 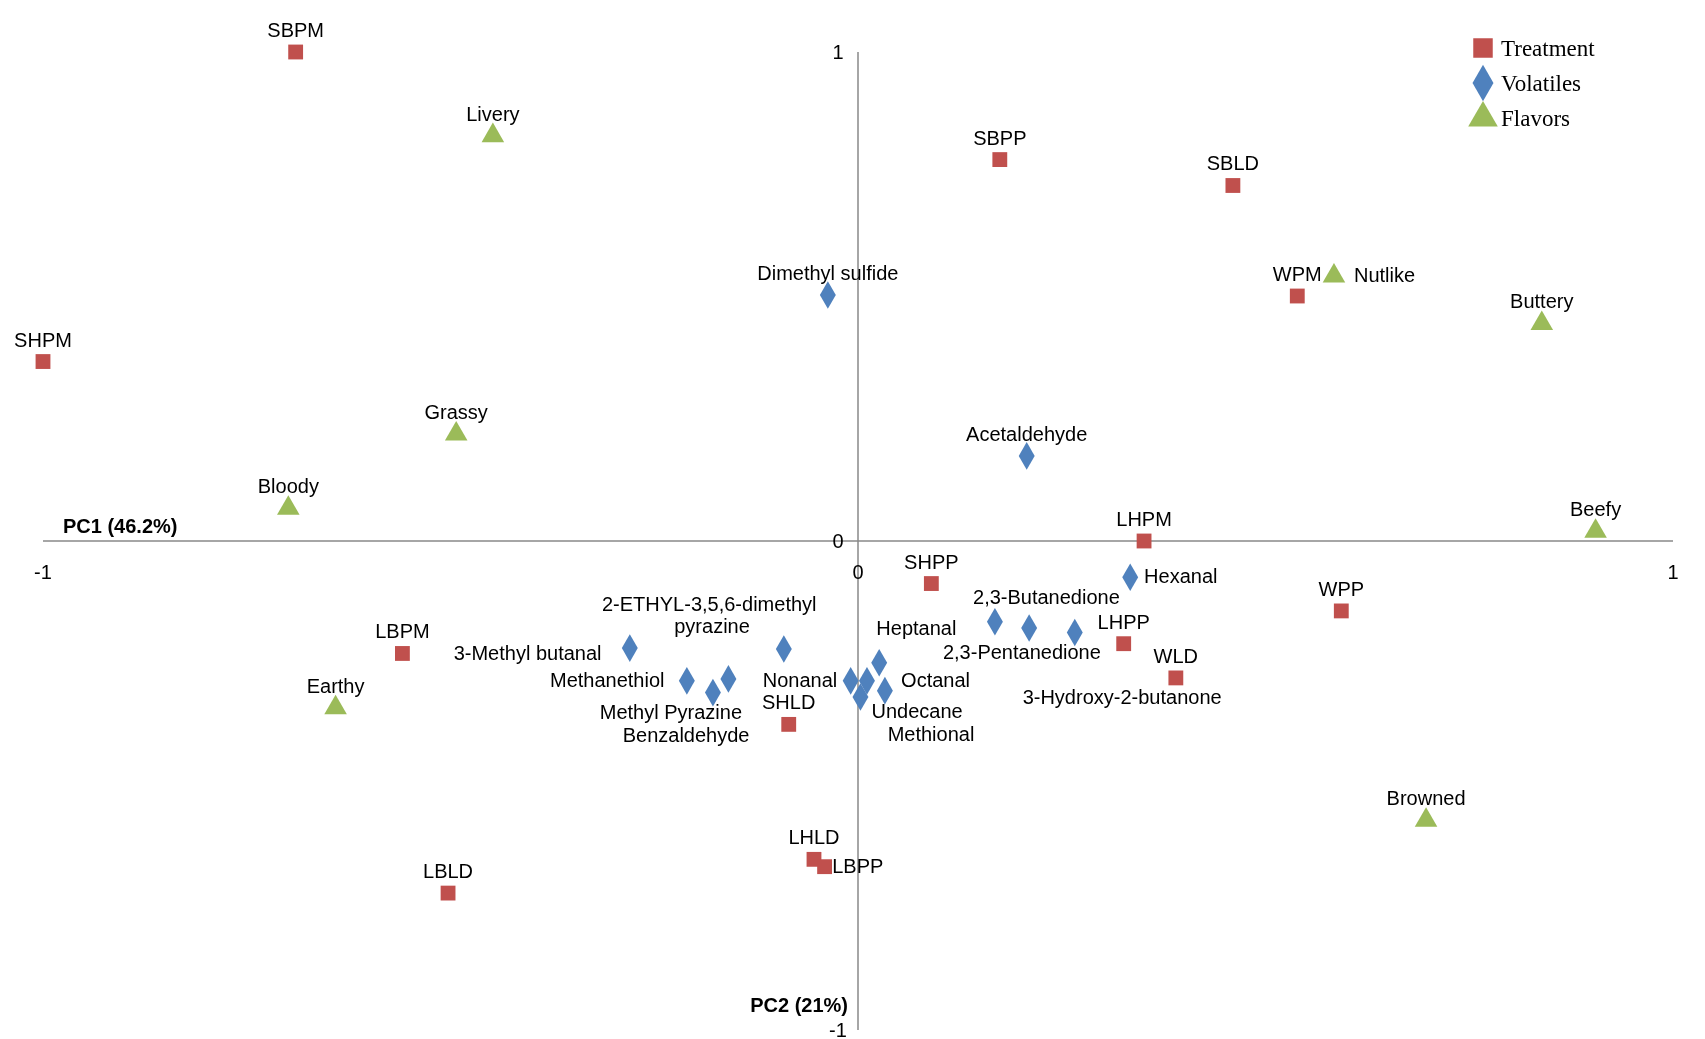 What do you see at coordinates (838, 1029) in the screenshot?
I see `y-tick-label: -1` at bounding box center [838, 1029].